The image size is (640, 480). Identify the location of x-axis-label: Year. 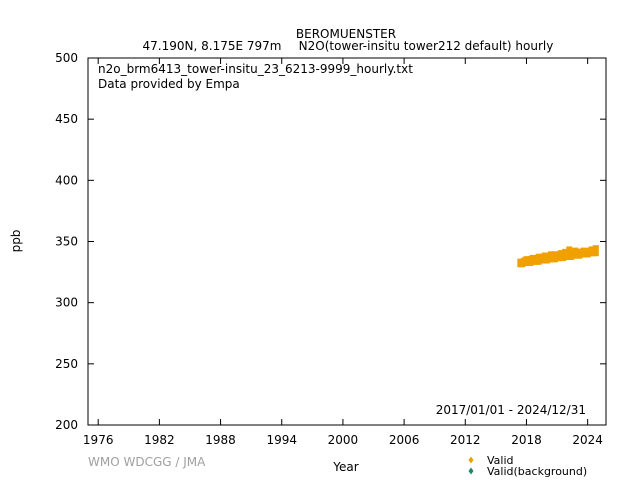
(345, 467).